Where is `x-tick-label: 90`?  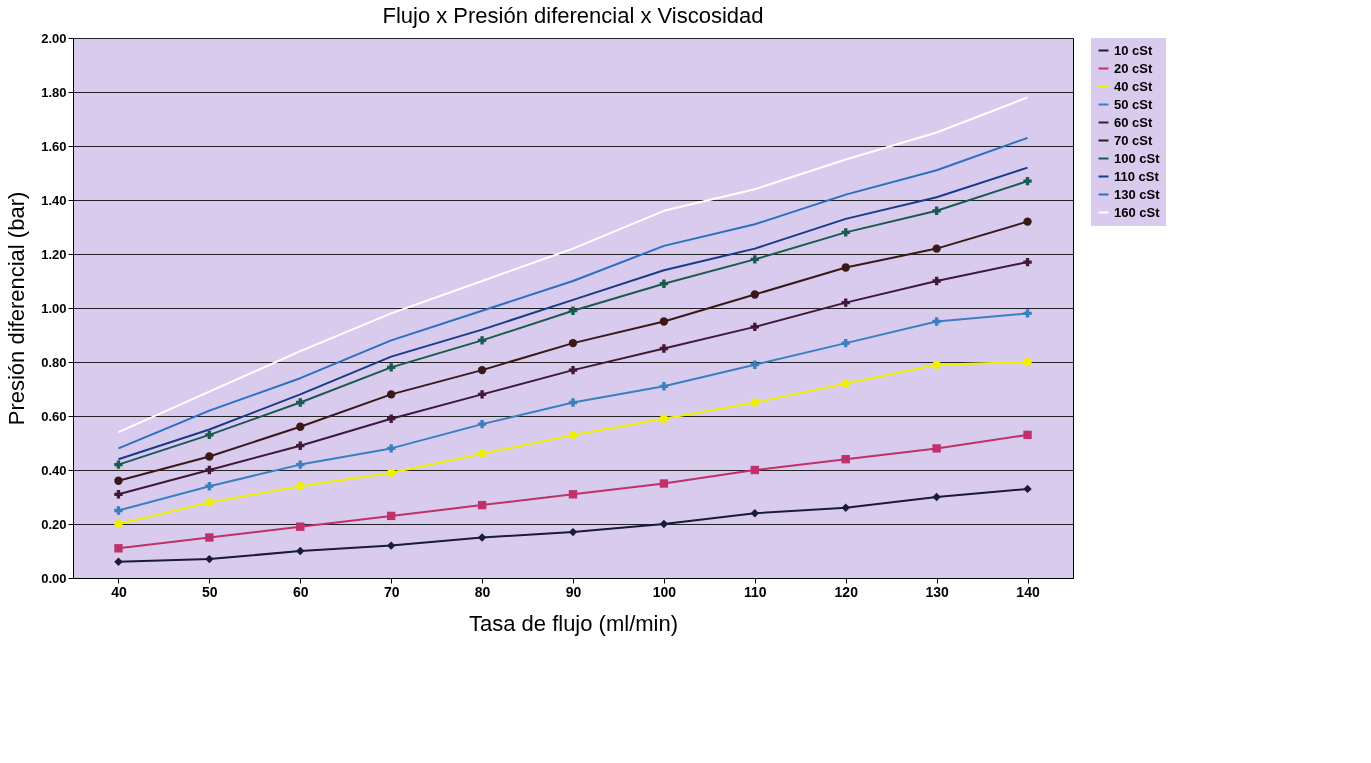 x-tick-label: 90 is located at coordinates (573, 591).